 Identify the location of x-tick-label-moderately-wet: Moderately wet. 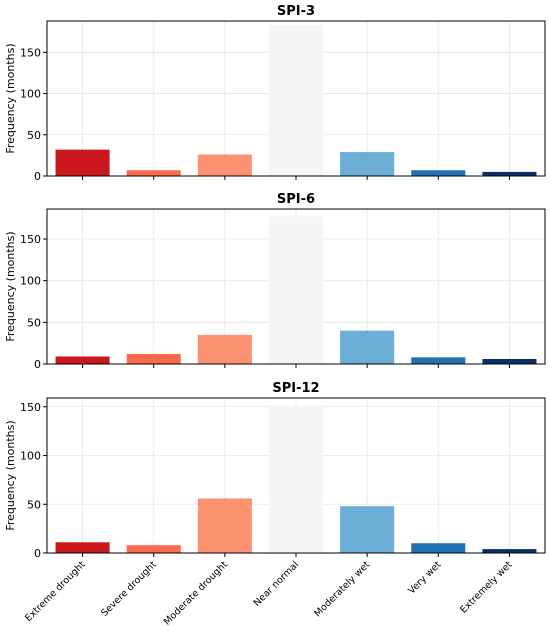
(342, 589).